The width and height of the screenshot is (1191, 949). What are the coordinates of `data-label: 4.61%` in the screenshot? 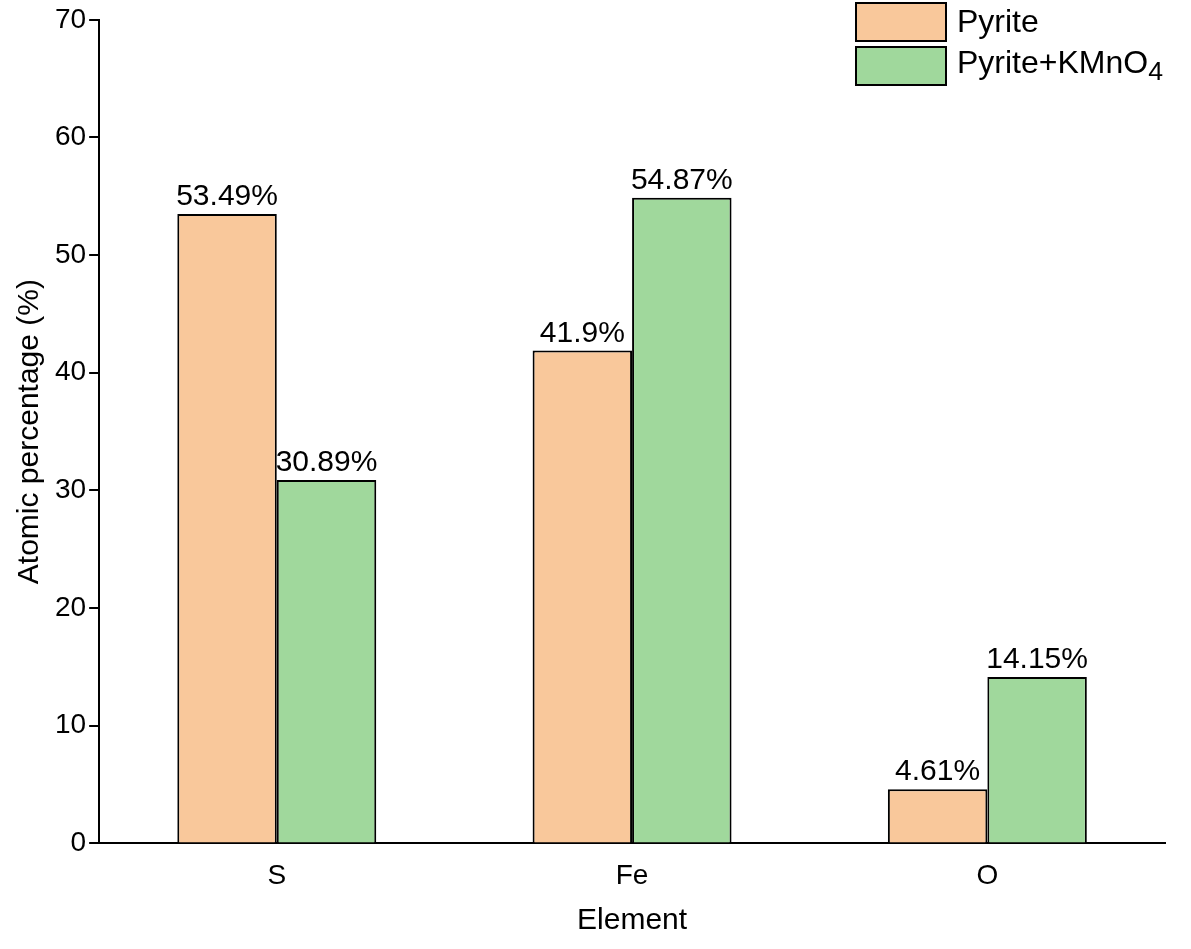 It's located at (938, 770).